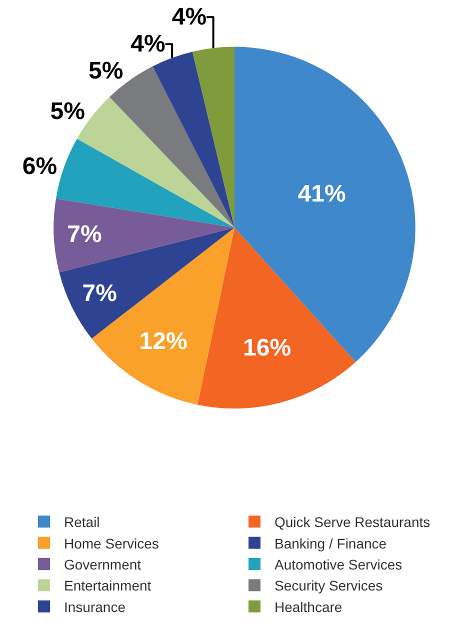  Describe the element at coordinates (103, 564) in the screenshot. I see `legend-label: Government` at that location.